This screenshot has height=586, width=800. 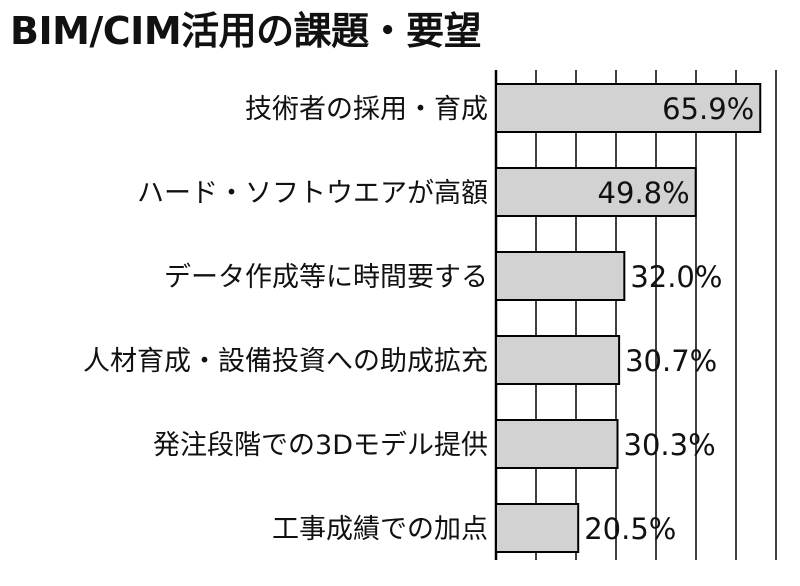 What do you see at coordinates (380, 529) in the screenshot?
I see `category-label: 工事成績での加点` at bounding box center [380, 529].